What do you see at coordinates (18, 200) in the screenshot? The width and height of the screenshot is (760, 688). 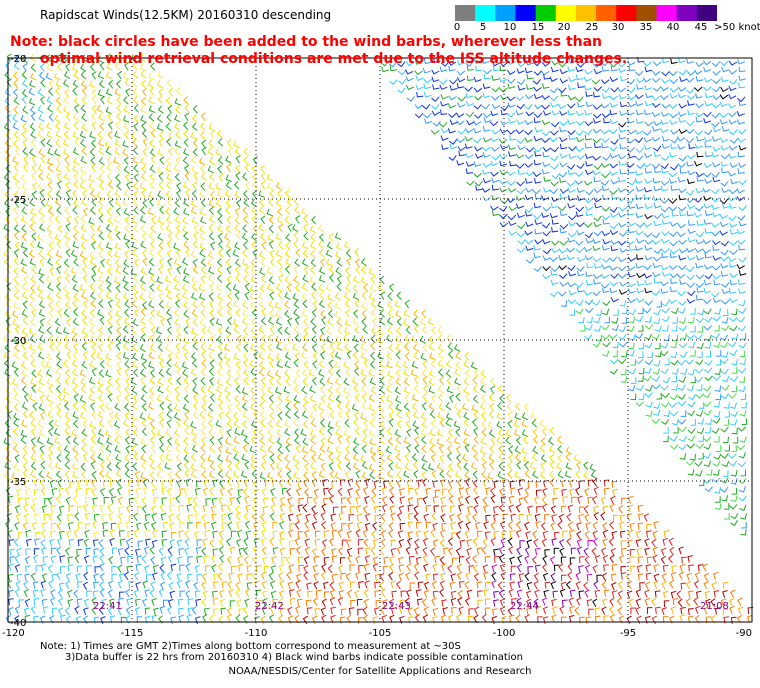 I see `lat-label: -25` at bounding box center [18, 200].